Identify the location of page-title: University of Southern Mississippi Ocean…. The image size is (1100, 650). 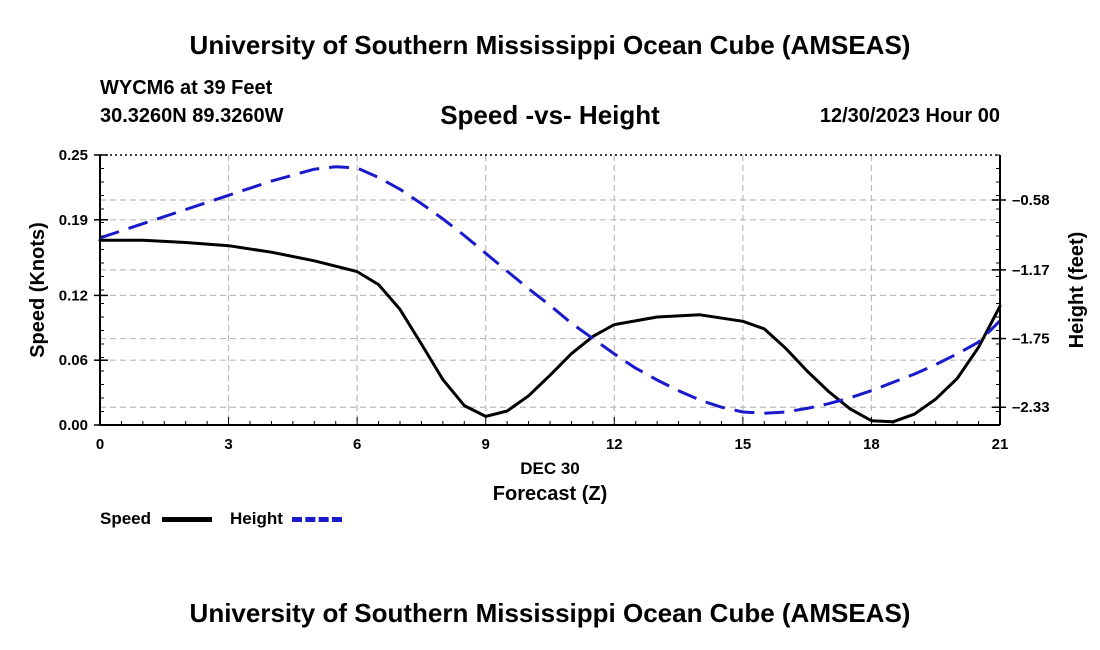
(550, 45).